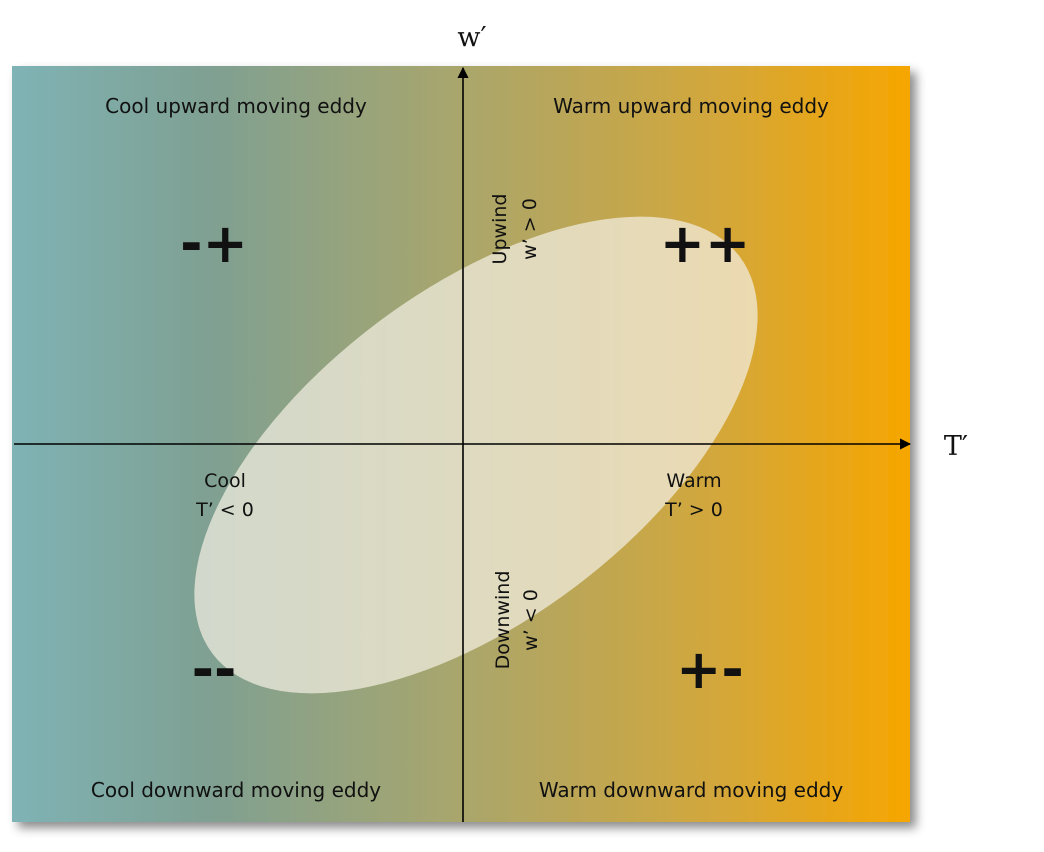  Describe the element at coordinates (236, 106) in the screenshot. I see `top-left-title: Cool upward moving eddy` at that location.